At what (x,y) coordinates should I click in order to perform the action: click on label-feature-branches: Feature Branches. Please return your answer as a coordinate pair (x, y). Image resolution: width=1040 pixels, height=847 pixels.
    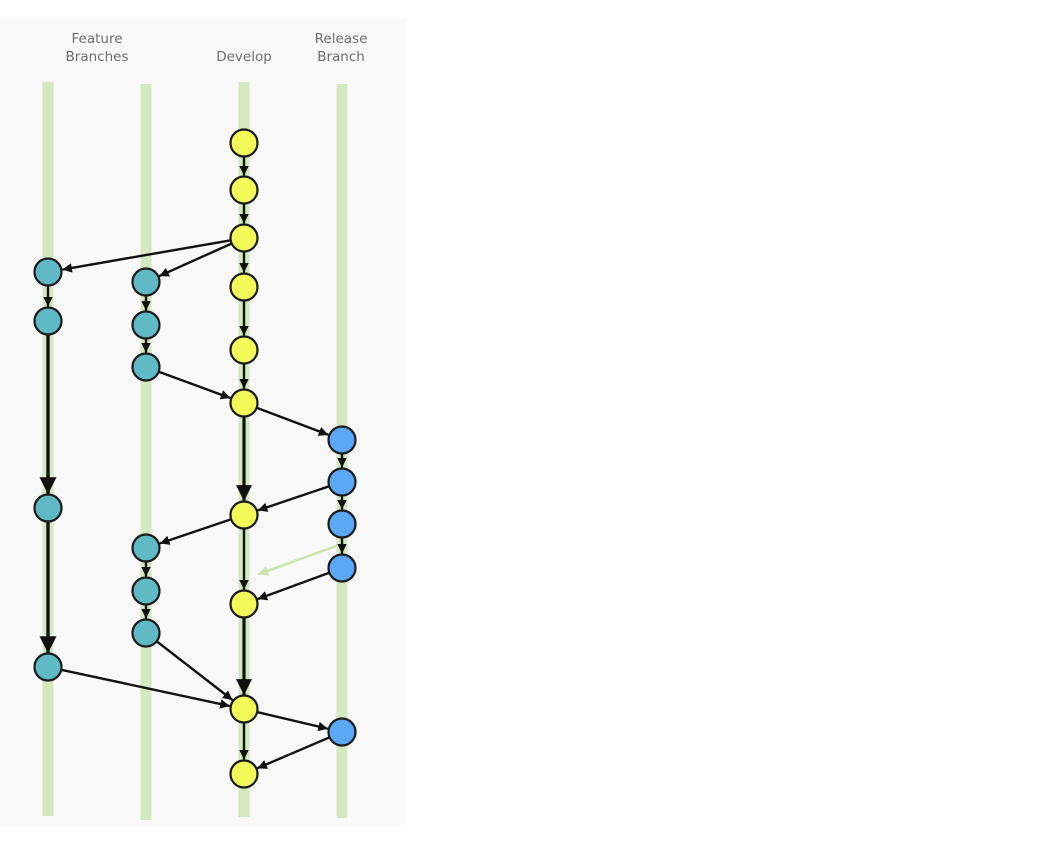
    Looking at the image, I should click on (97, 48).